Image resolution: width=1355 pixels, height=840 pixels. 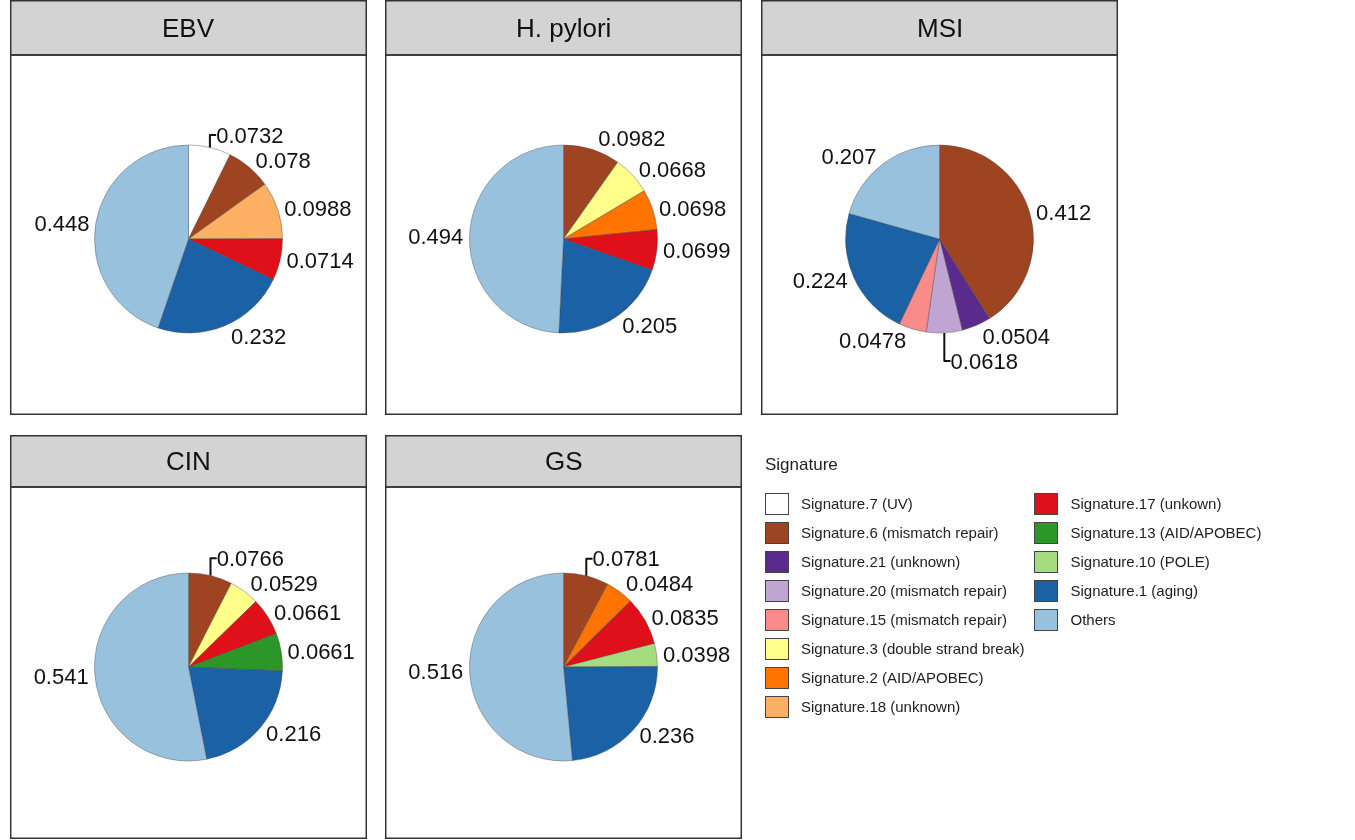 What do you see at coordinates (693, 208) in the screenshot?
I see `data-label: 0.0698` at bounding box center [693, 208].